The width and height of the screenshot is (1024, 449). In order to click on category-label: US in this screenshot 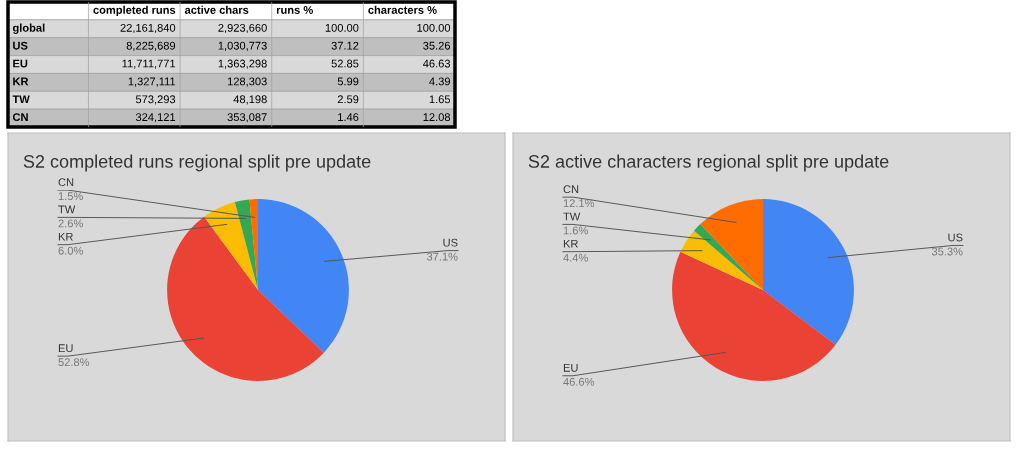, I will do `click(20, 45)`.